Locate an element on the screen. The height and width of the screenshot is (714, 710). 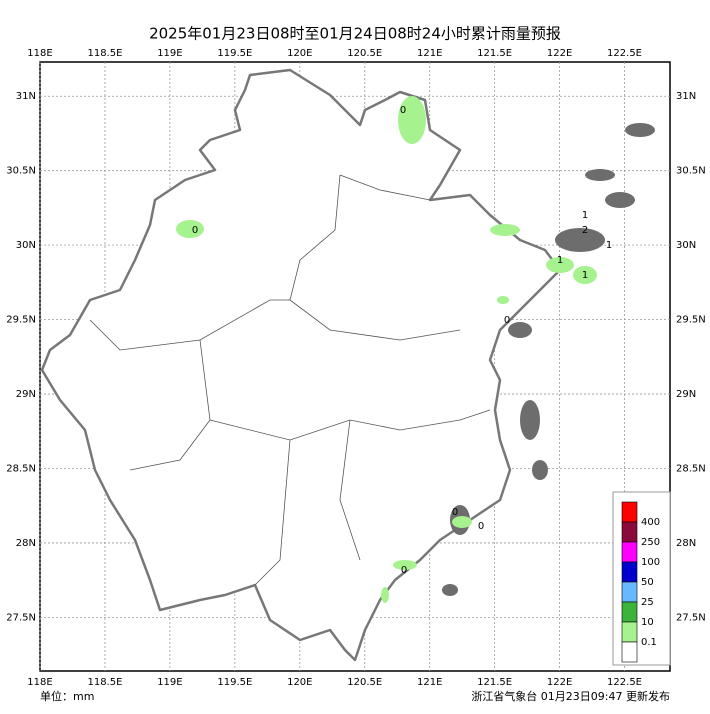
lon-label-bottom: 120.5E is located at coordinates (364, 682).